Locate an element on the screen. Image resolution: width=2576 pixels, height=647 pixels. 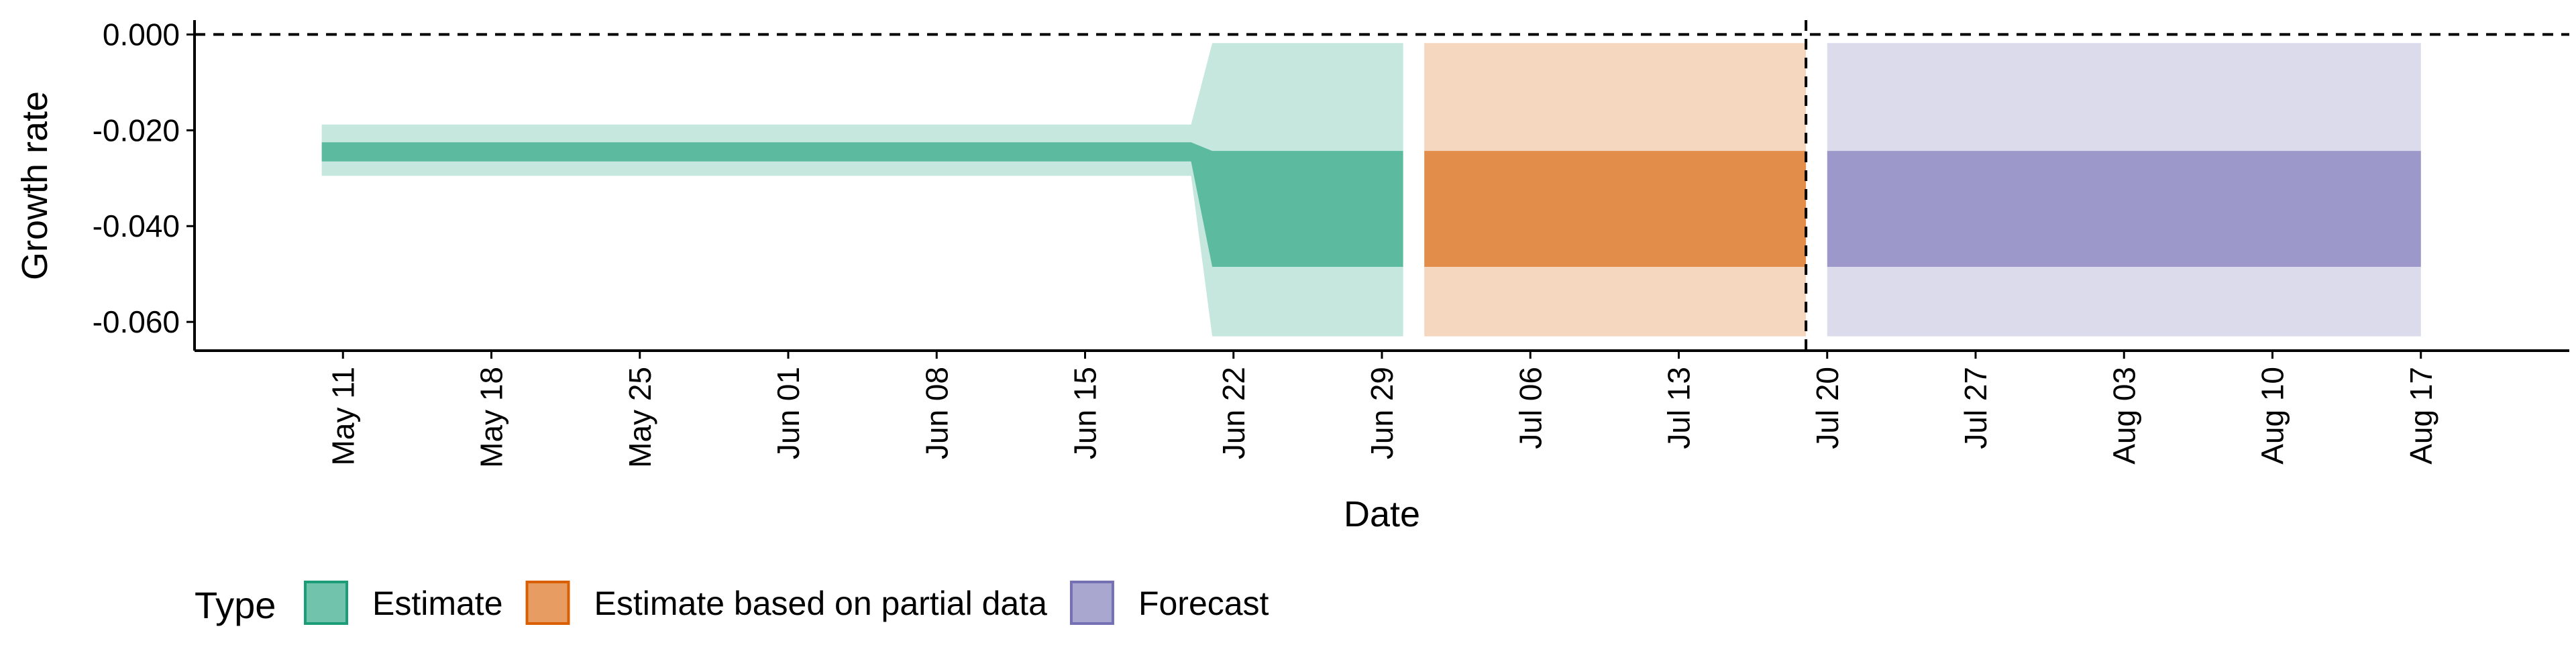
y-tick-label: -0.060 is located at coordinates (136, 321).